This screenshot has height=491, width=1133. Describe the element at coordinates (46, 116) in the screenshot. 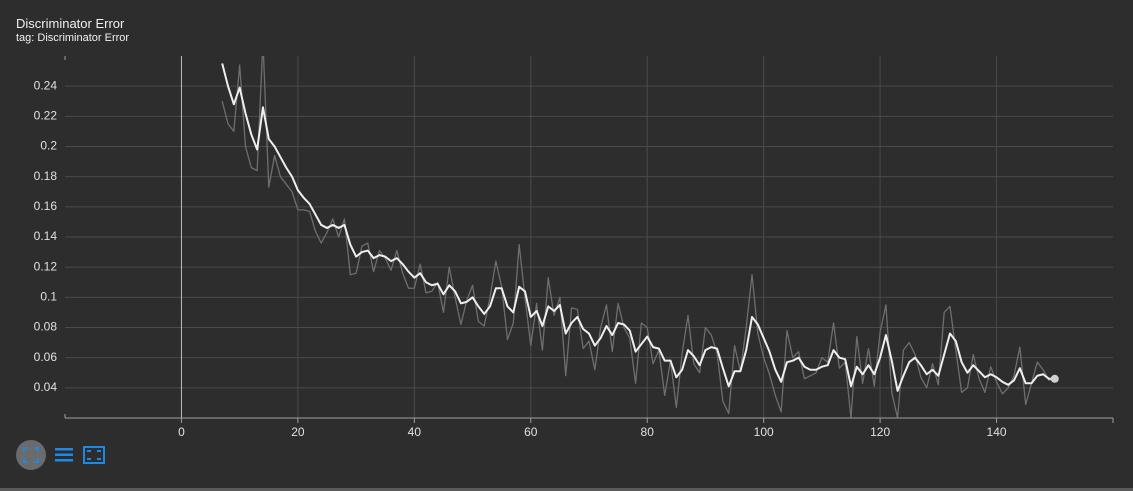

I see `y-tick-label: 0.22` at that location.